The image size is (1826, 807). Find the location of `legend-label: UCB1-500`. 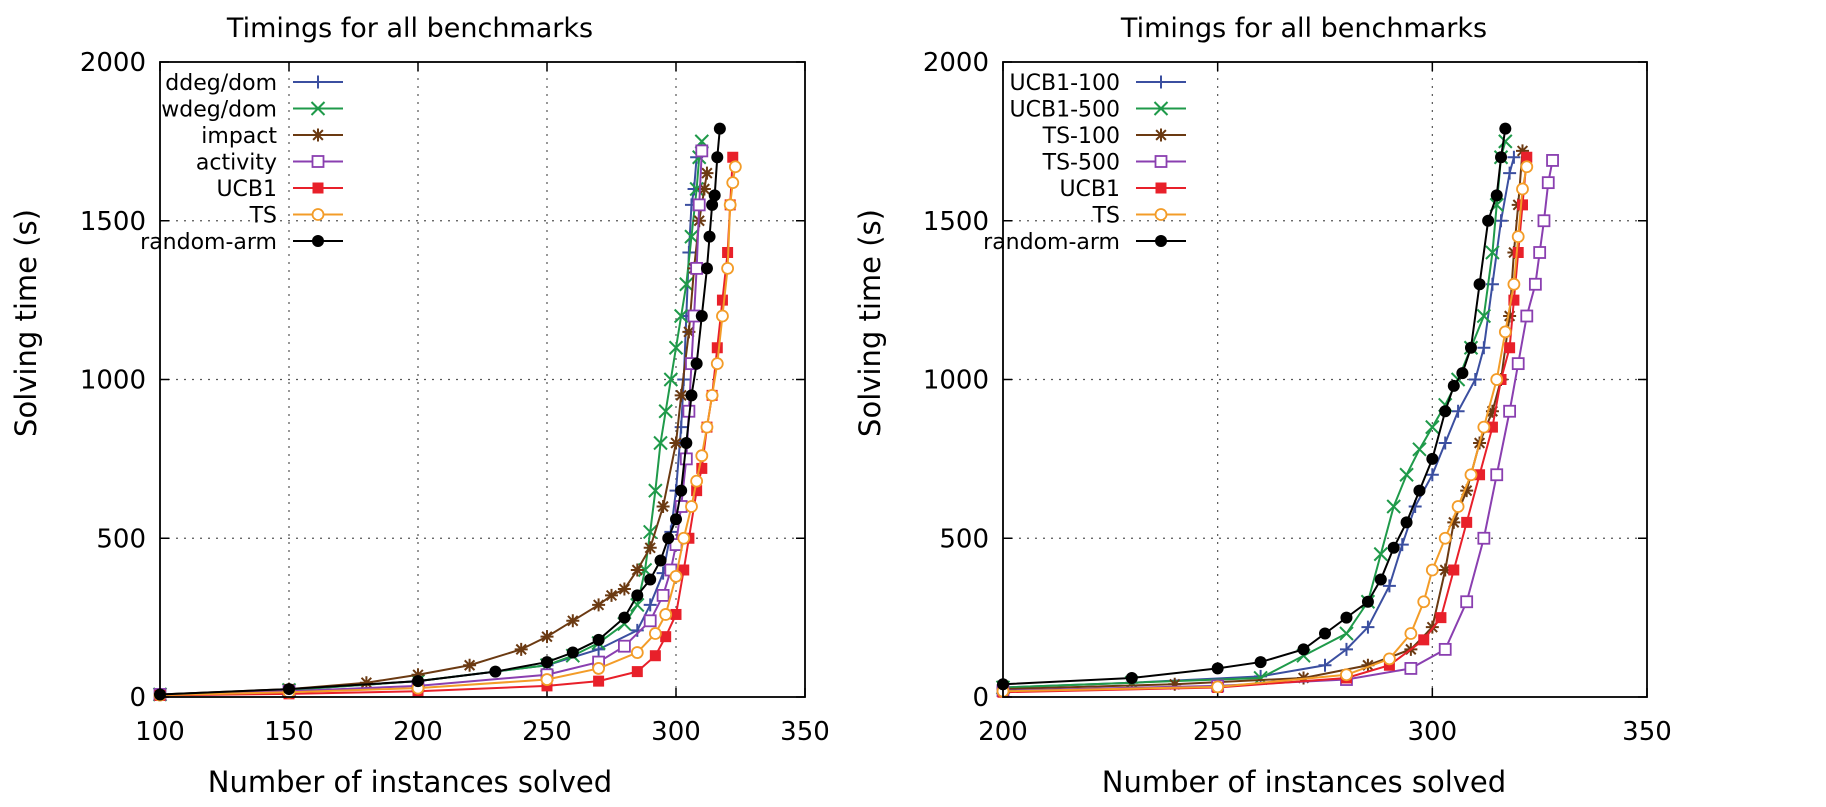

legend-label: UCB1-500 is located at coordinates (1065, 110).